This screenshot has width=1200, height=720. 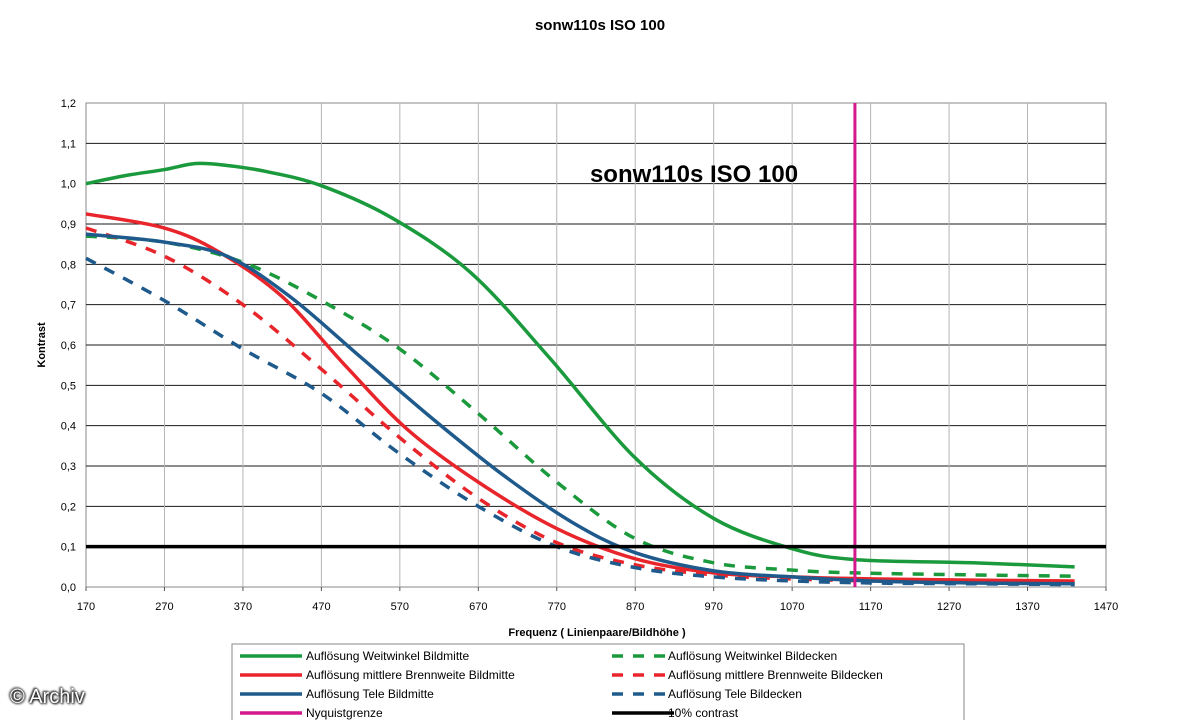 What do you see at coordinates (68, 507) in the screenshot?
I see `y-tick-label: 0,2` at bounding box center [68, 507].